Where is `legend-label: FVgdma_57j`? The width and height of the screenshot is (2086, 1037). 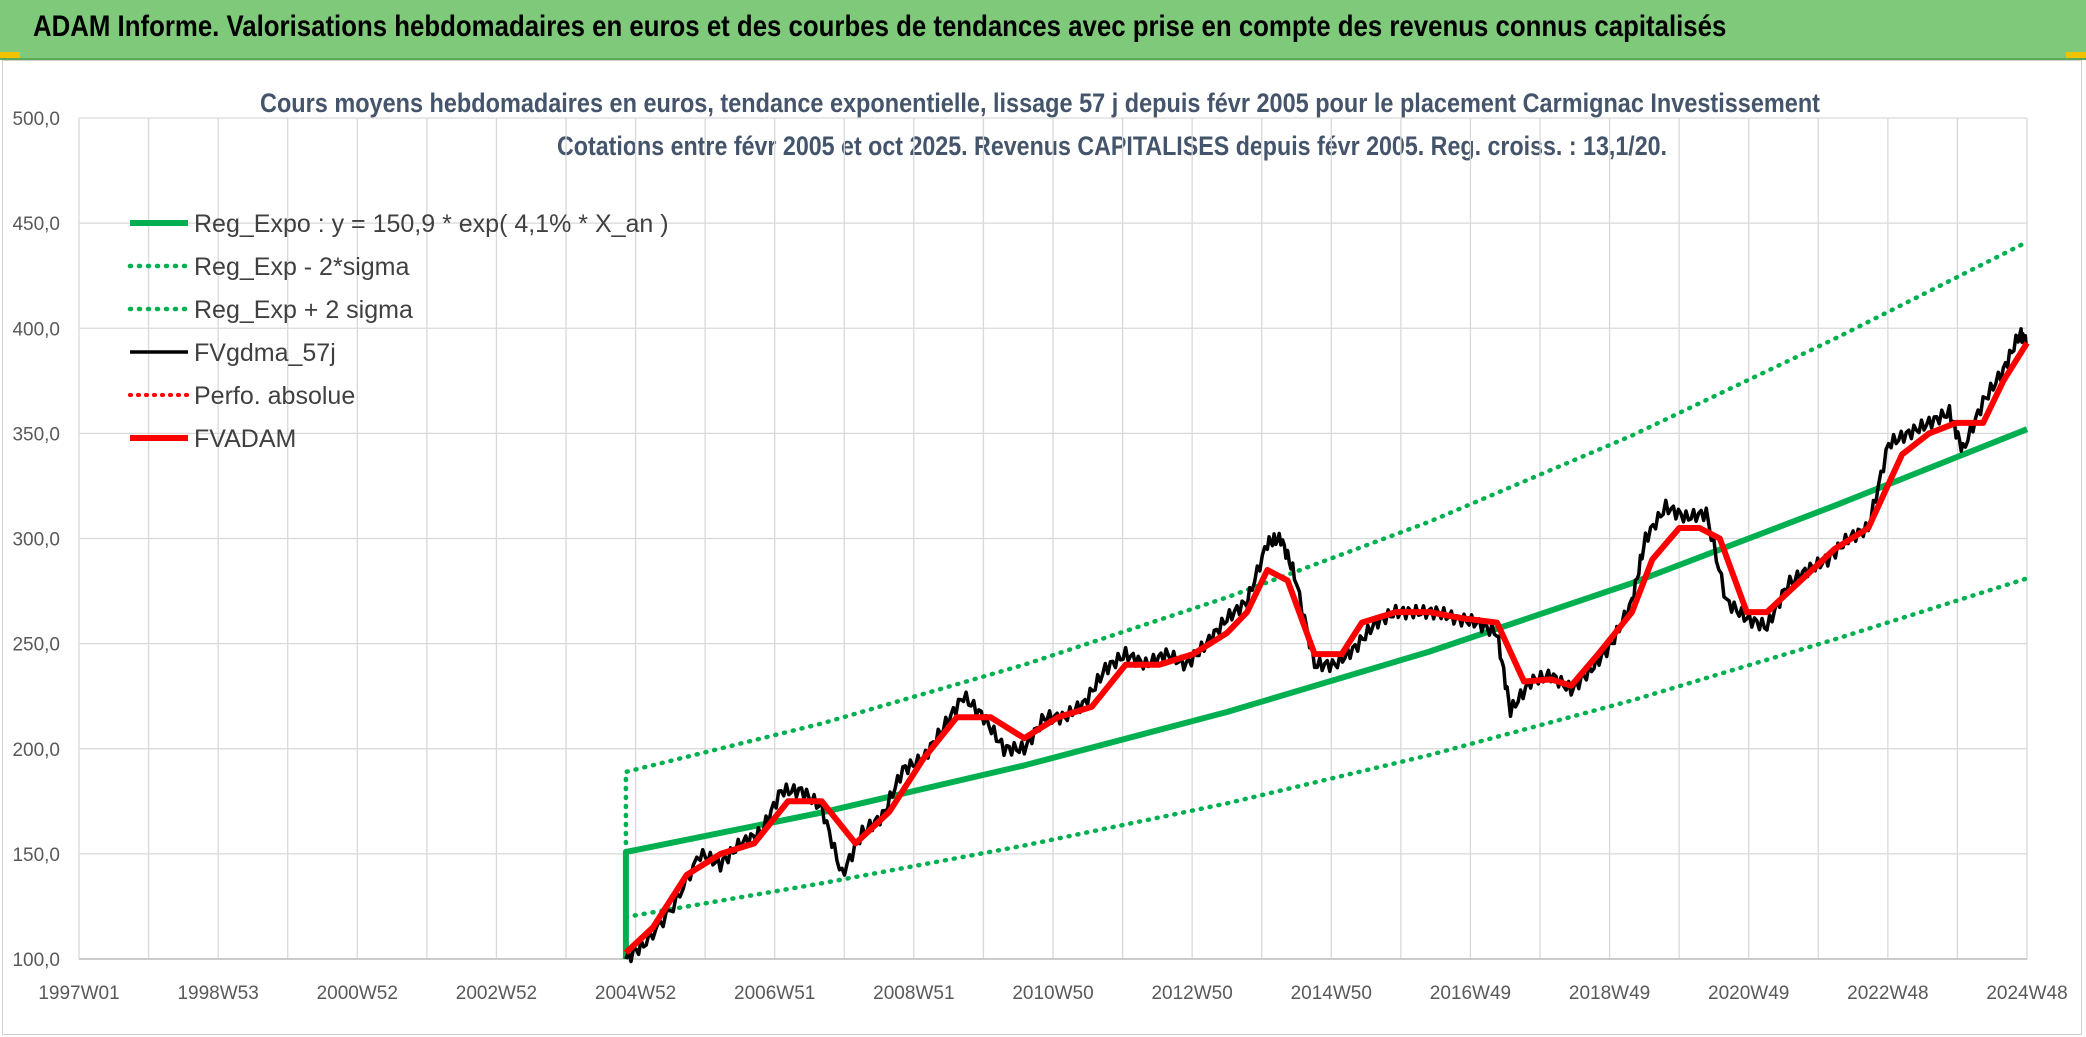
legend-label: FVgdma_57j is located at coordinates (265, 353).